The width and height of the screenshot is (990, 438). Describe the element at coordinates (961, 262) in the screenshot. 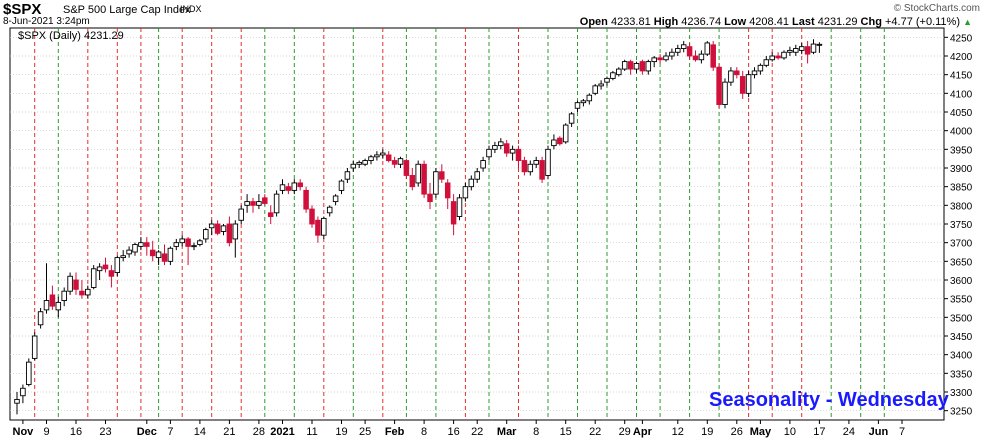

I see `y-tick-label: 3650` at that location.